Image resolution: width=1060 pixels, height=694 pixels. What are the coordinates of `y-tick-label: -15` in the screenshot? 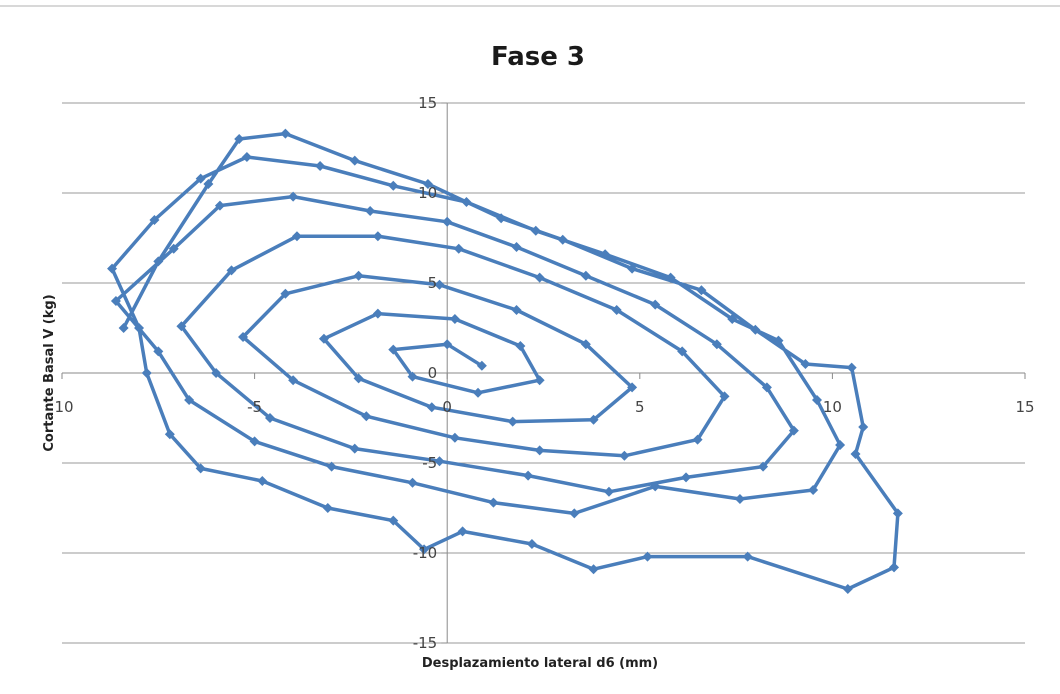 It's located at (425, 643).